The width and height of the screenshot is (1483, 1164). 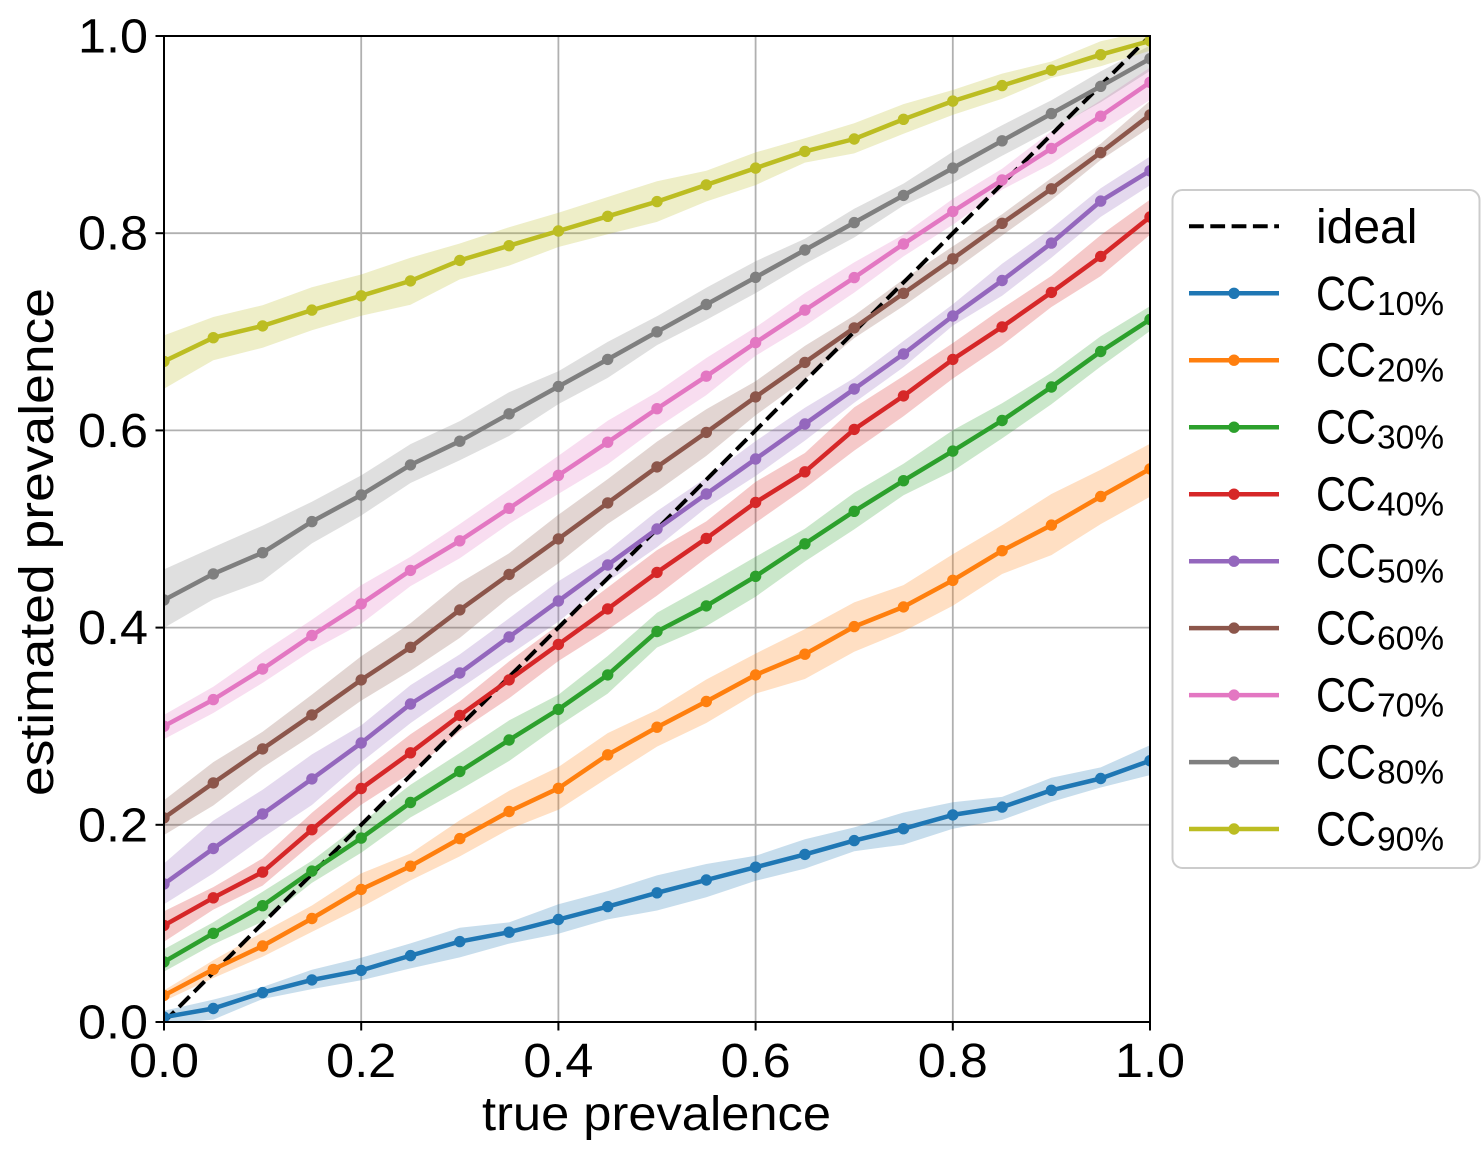 I want to click on svg-text: ideal, so click(x=1366, y=227).